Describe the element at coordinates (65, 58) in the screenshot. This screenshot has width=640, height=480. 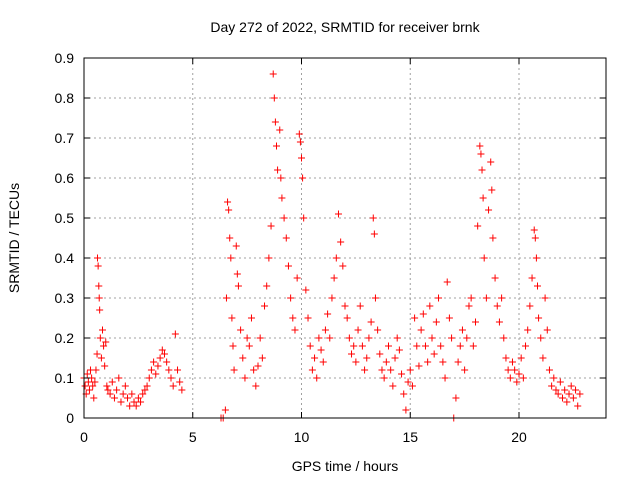
I see `y-tick-label: 0.9` at that location.